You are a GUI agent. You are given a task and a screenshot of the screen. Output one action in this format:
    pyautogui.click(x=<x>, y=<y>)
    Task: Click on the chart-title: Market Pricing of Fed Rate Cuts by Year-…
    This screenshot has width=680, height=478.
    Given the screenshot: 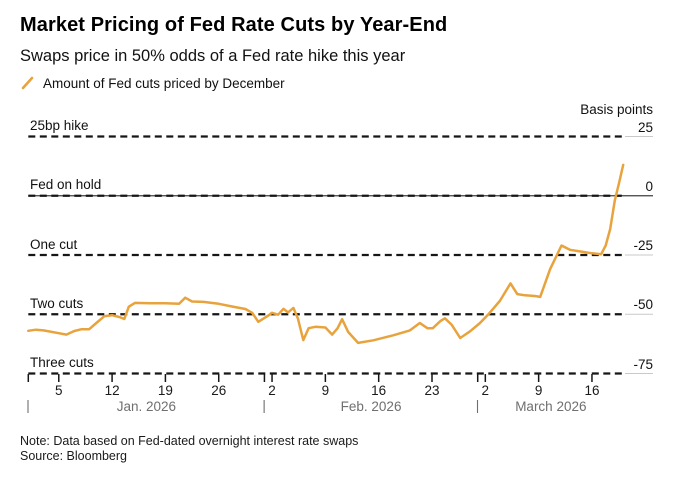 What is the action you would take?
    pyautogui.click(x=234, y=25)
    